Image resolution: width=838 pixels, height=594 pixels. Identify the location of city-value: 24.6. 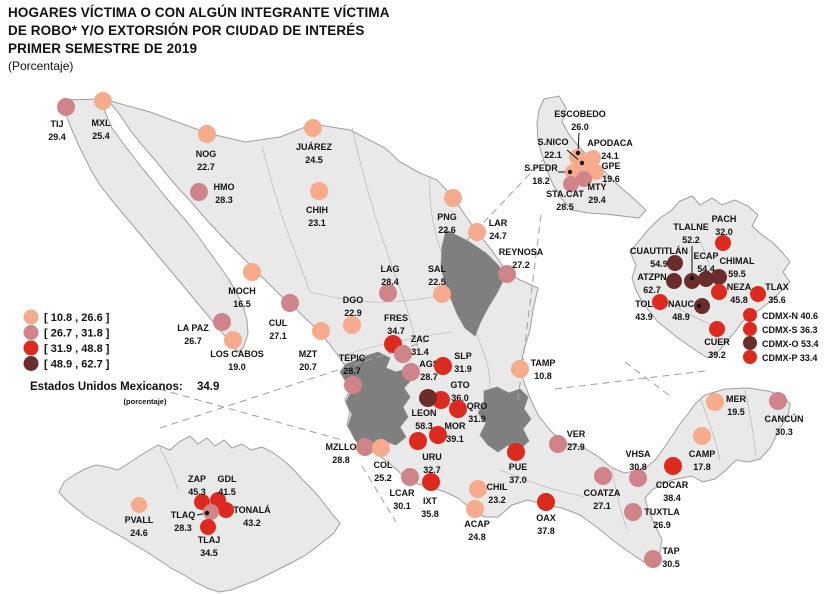
(139, 533).